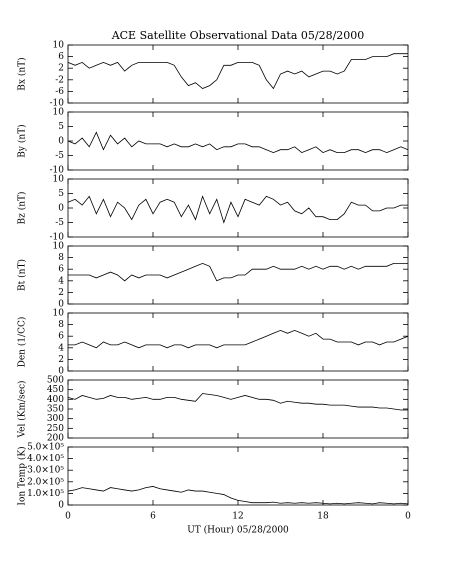 The image size is (454, 567). Describe the element at coordinates (55, 410) in the screenshot. I see `y-tick-label: 350` at that location.